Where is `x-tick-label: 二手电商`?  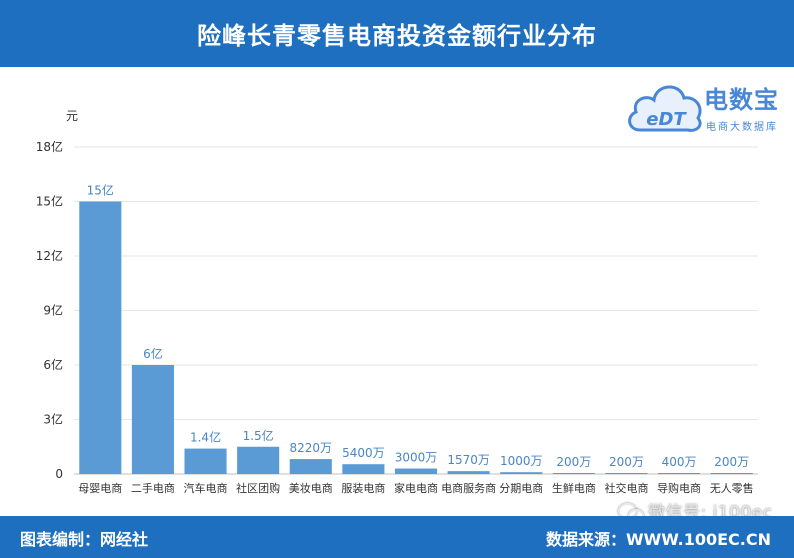 x-tick-label: 二手电商 is located at coordinates (153, 488).